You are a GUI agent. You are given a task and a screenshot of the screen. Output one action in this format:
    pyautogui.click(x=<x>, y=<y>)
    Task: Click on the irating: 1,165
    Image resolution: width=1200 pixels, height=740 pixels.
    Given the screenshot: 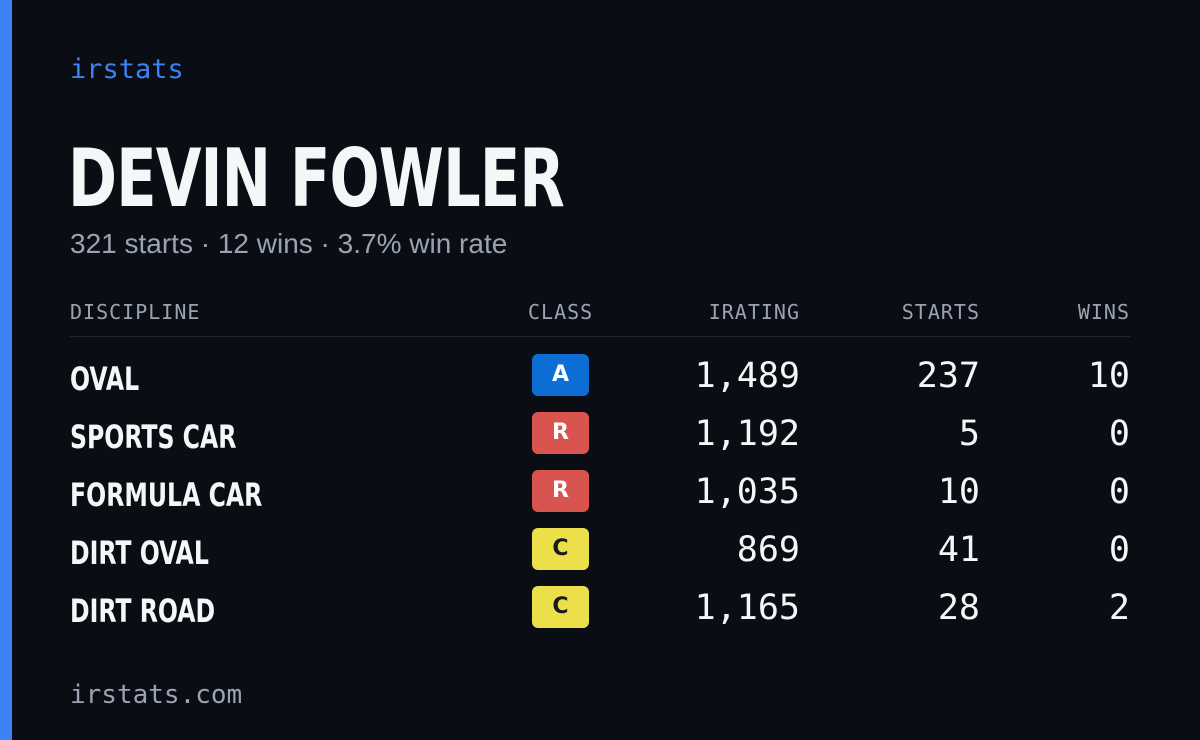 What is the action you would take?
    pyautogui.click(x=747, y=608)
    